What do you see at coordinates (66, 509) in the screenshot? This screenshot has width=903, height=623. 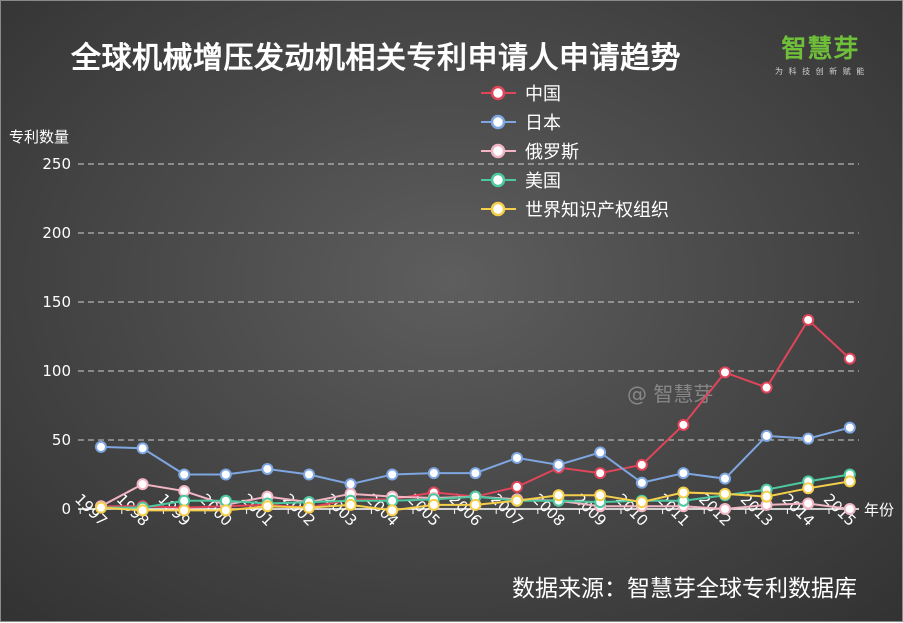 I see `y-tick-label: 0` at bounding box center [66, 509].